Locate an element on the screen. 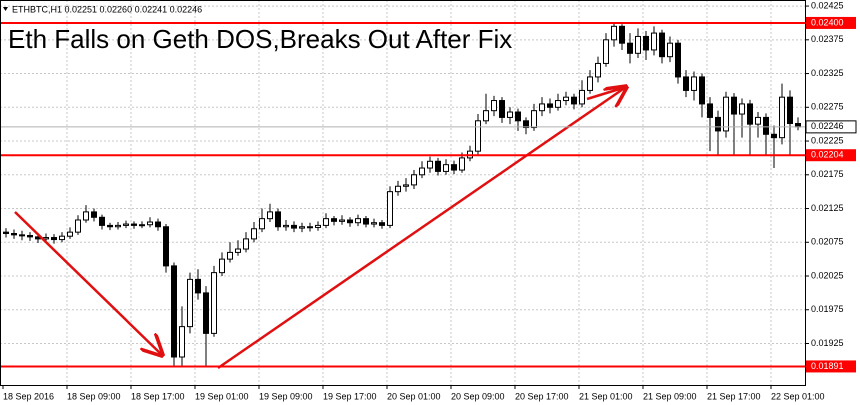 The width and height of the screenshot is (860, 405). y-tick-label: 0.02325 is located at coordinates (827, 73).